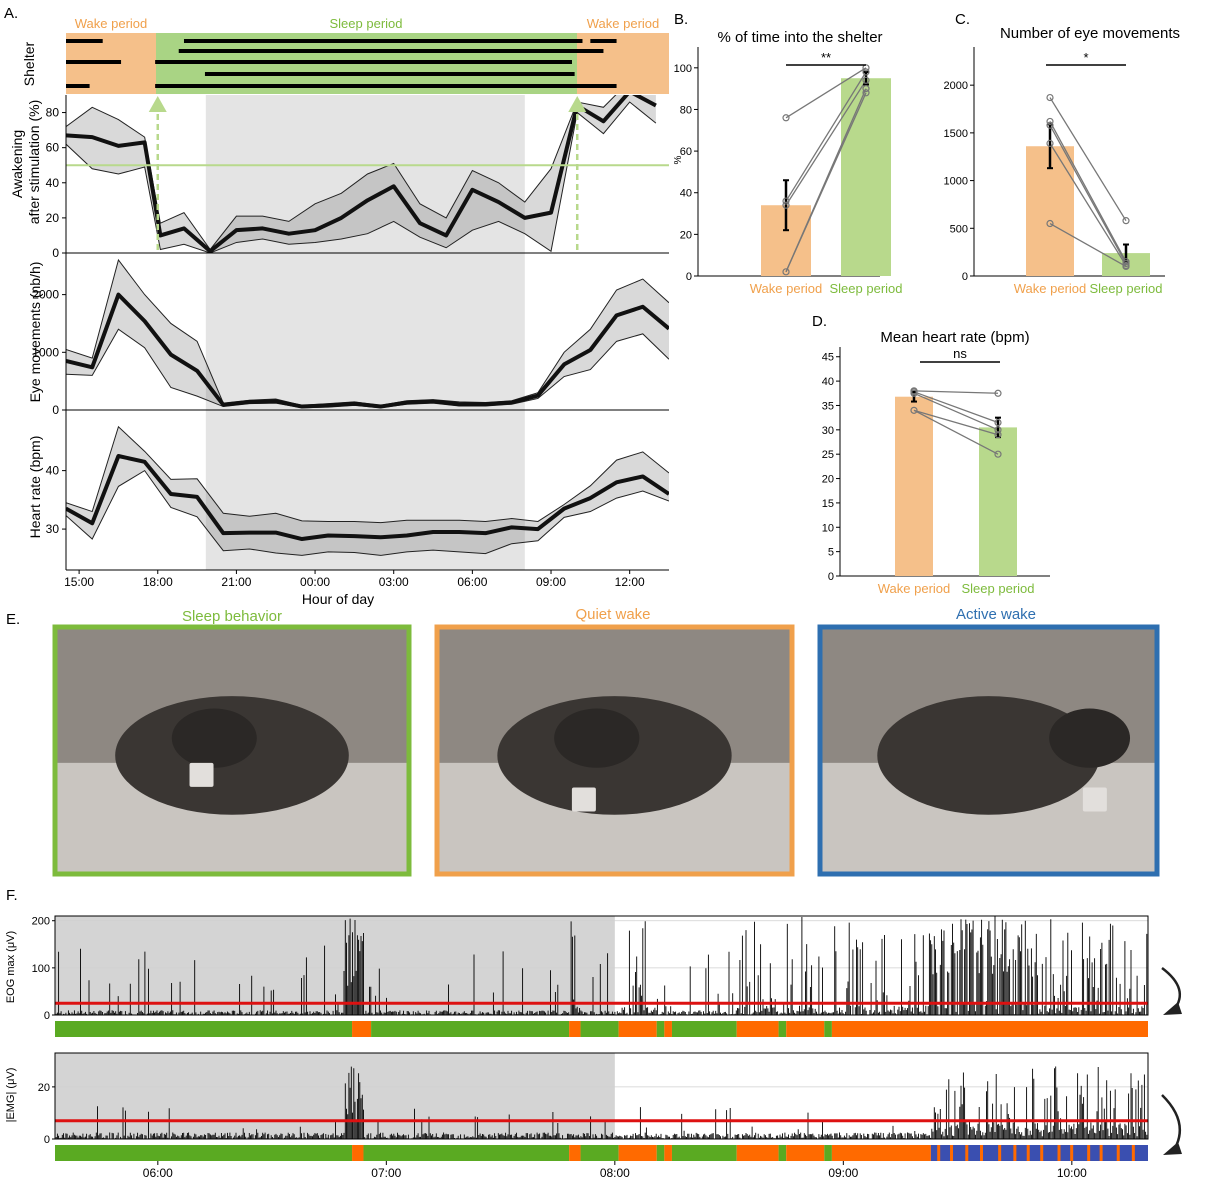  I want to click on panel-label-a: A., so click(11, 13).